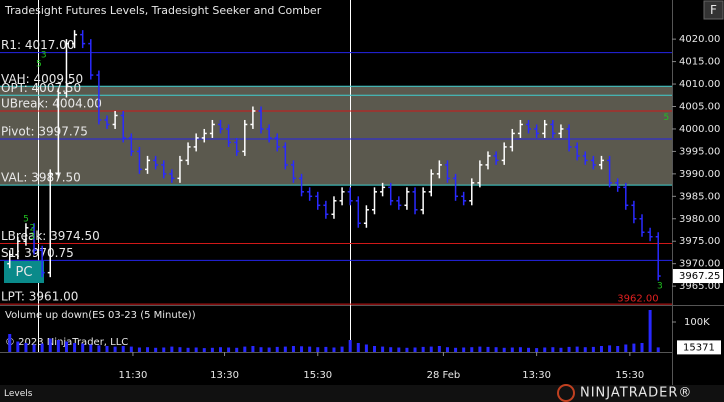 Image resolution: width=724 pixels, height=402 pixels. I want to click on tab: Levels, so click(18, 394).